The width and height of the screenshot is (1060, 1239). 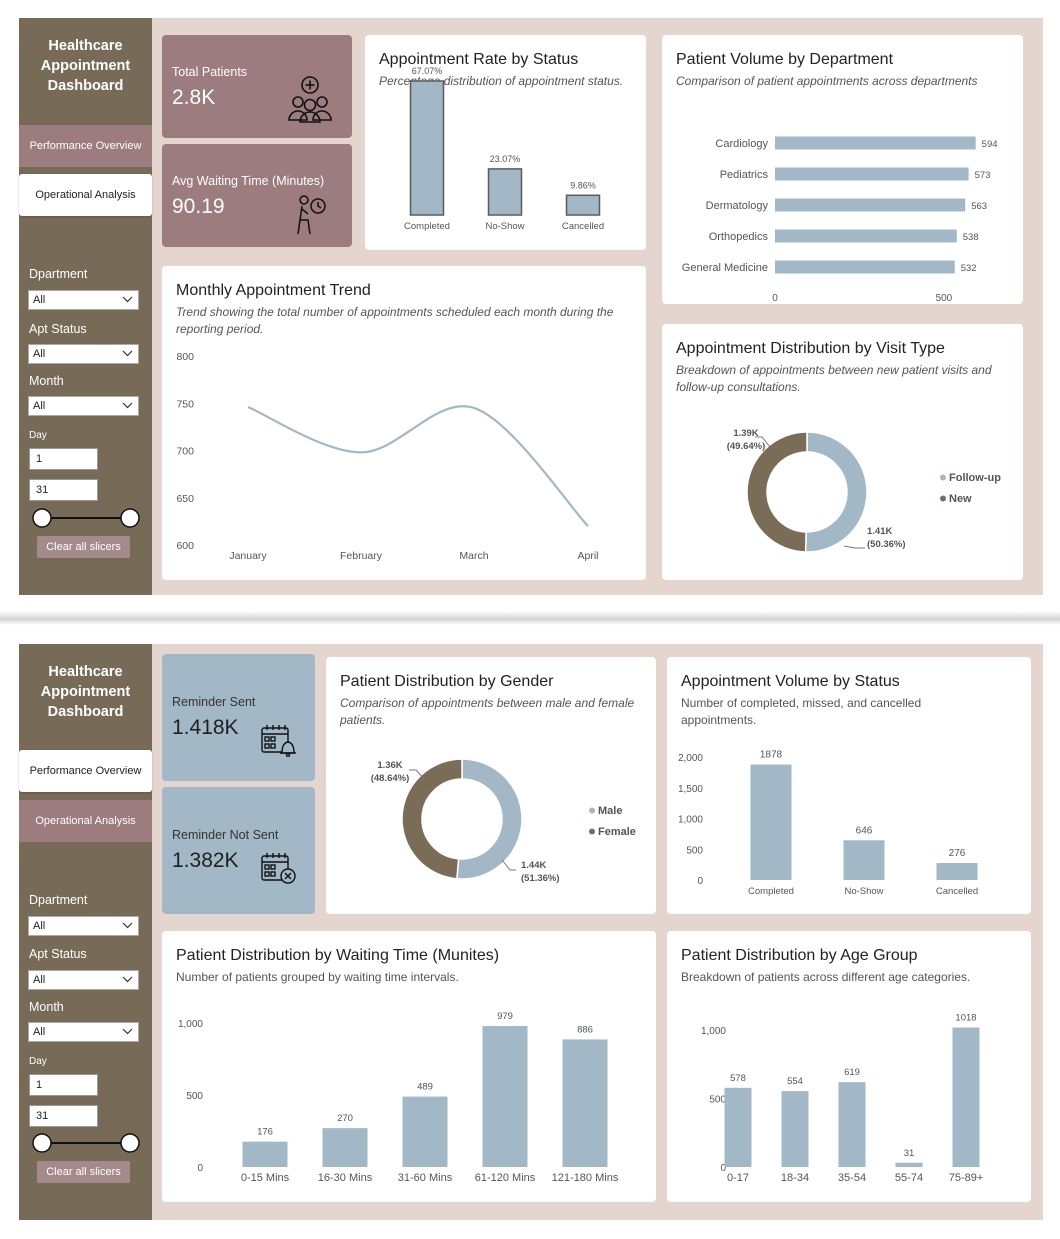 What do you see at coordinates (58, 274) in the screenshot?
I see `department-filter-label: Dpartment` at bounding box center [58, 274].